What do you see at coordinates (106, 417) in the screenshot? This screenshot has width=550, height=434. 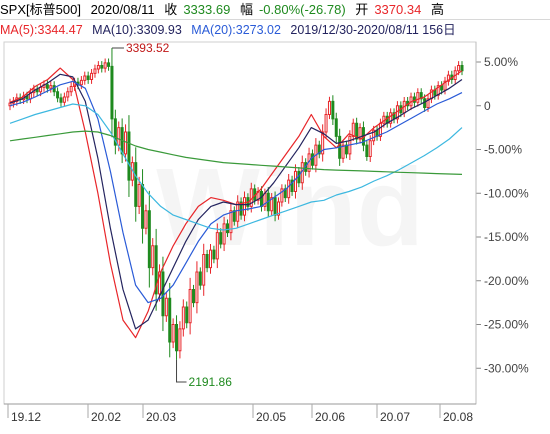 I see `x-tick-label: 20.02` at bounding box center [106, 417].